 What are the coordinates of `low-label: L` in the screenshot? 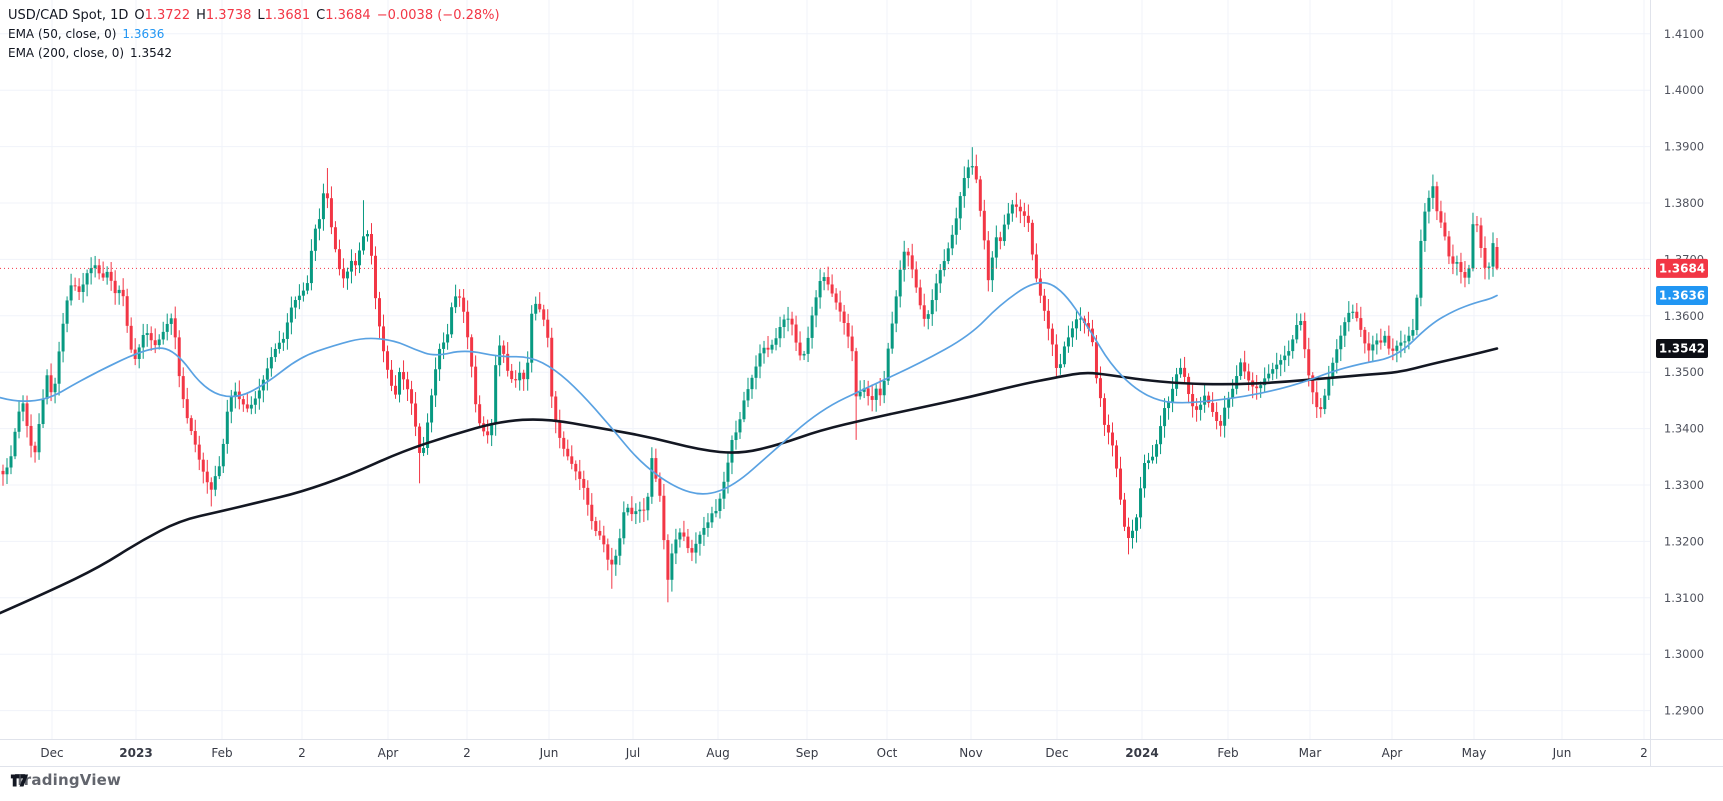 It's located at (261, 15).